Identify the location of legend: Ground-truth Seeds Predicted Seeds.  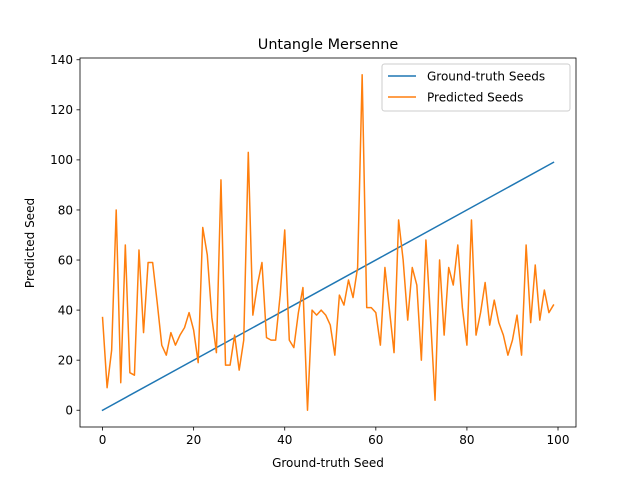
(476, 87).